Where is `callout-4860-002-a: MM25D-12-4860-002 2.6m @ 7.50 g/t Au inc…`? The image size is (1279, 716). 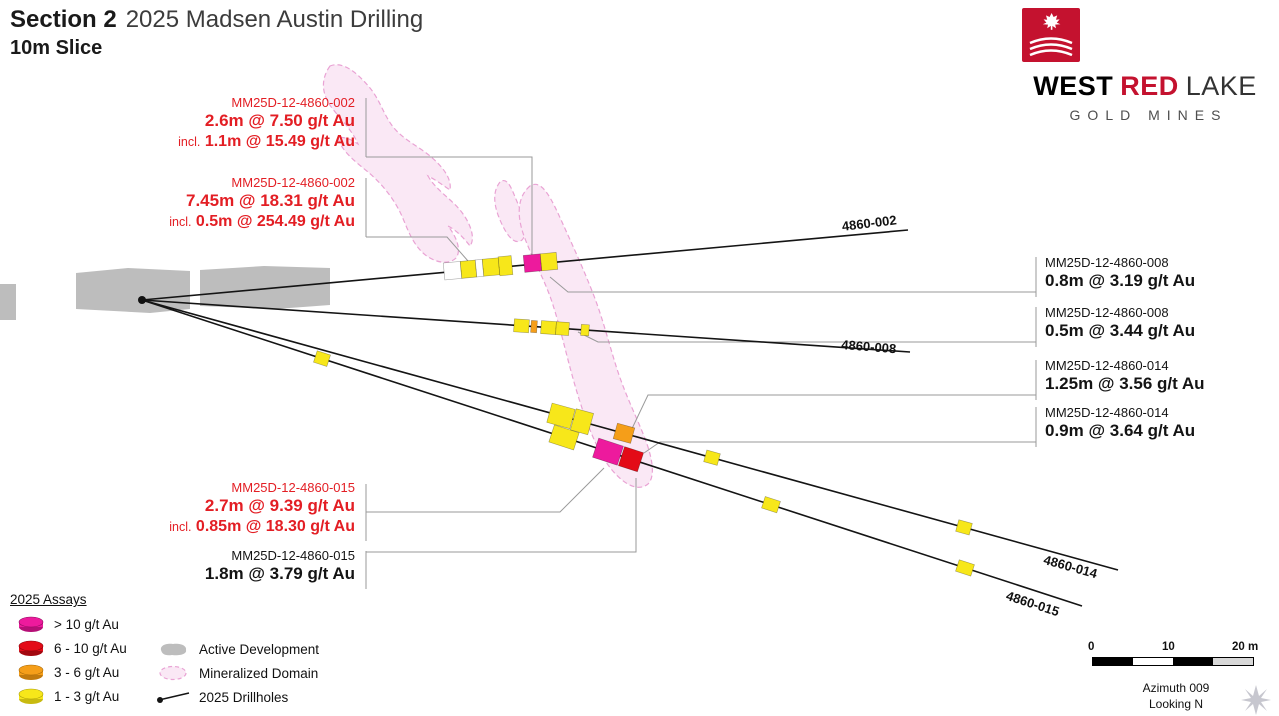 callout-4860-002-a: MM25D-12-4860-002 2.6m @ 7.50 g/t Au inc… is located at coordinates (235, 123).